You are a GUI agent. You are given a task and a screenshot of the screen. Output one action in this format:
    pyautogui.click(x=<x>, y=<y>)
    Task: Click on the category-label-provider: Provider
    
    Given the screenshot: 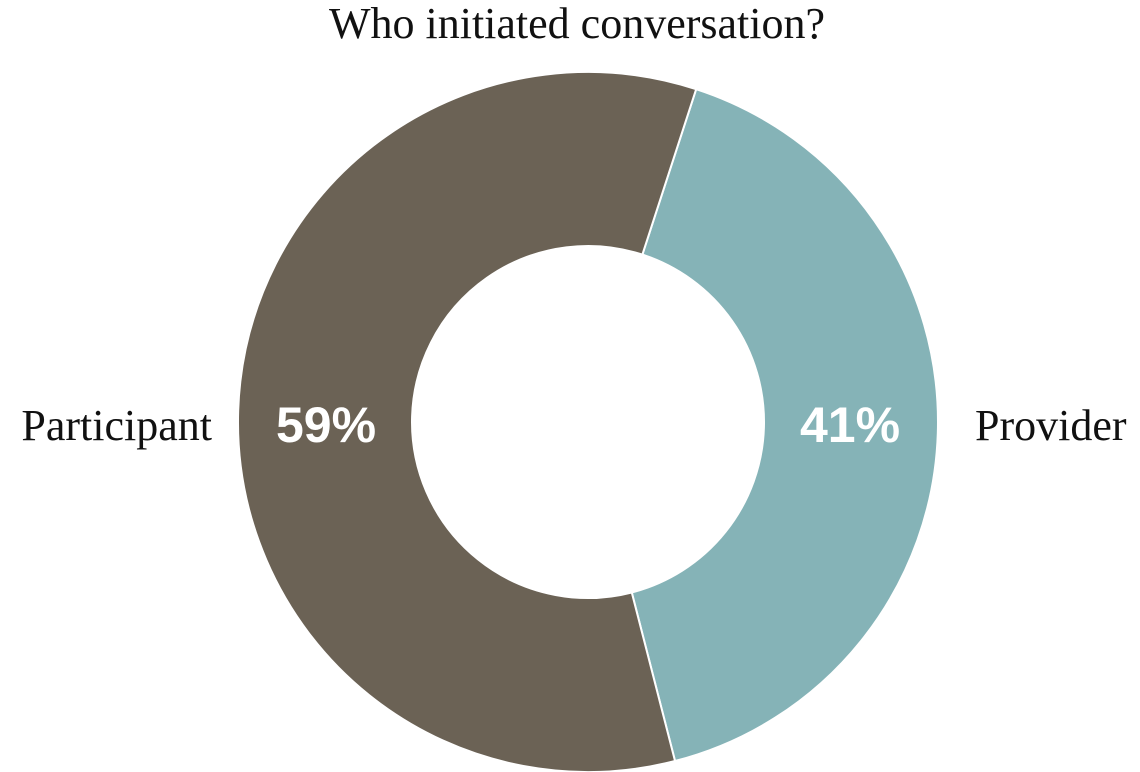 What is the action you would take?
    pyautogui.click(x=1051, y=425)
    